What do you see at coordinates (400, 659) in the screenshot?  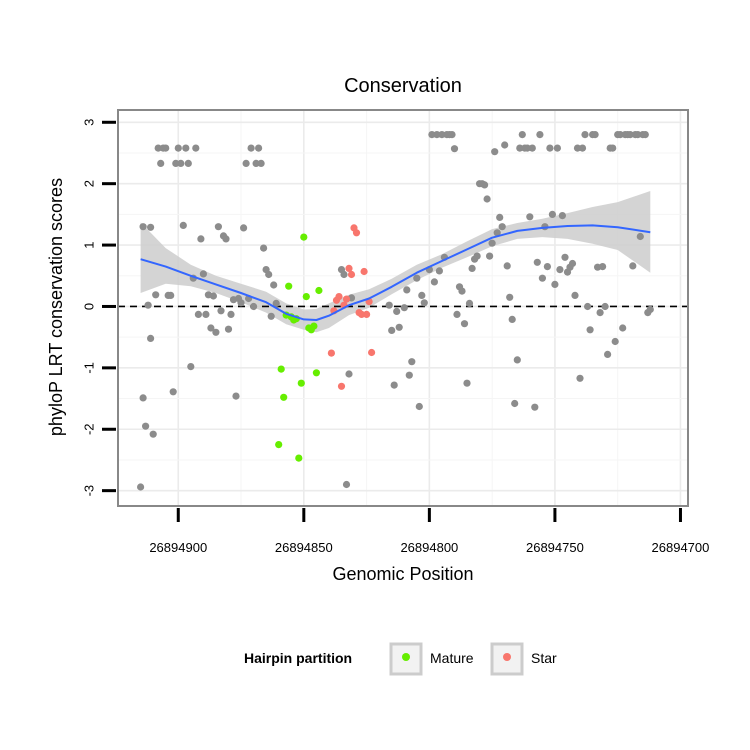 I see `legend: Hairpin partition Mature Star` at bounding box center [400, 659].